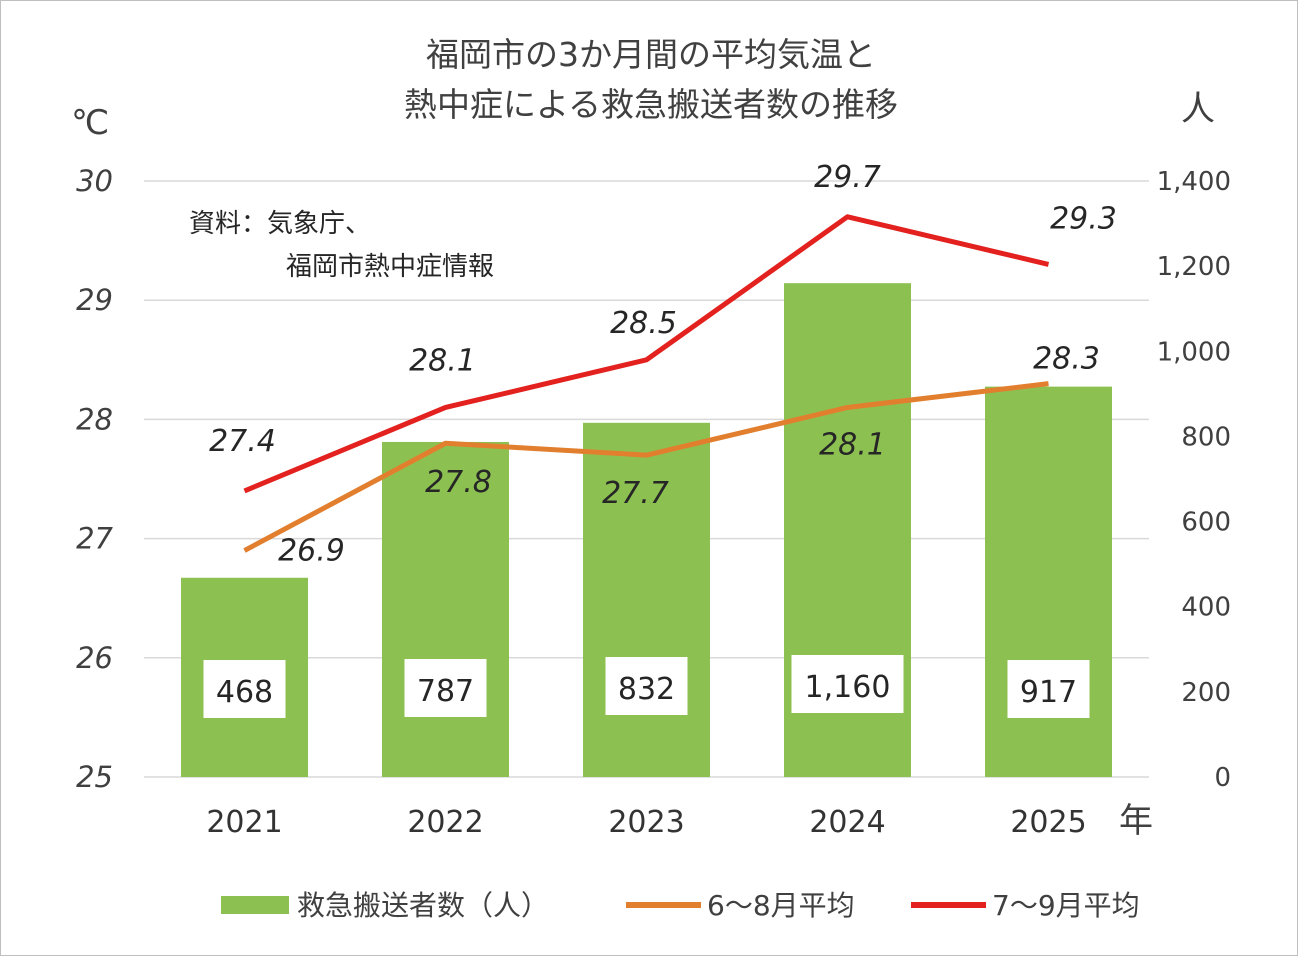 This screenshot has width=1300, height=958. Describe the element at coordinates (90, 123) in the screenshot. I see `y-left-unit: ℃` at that location.